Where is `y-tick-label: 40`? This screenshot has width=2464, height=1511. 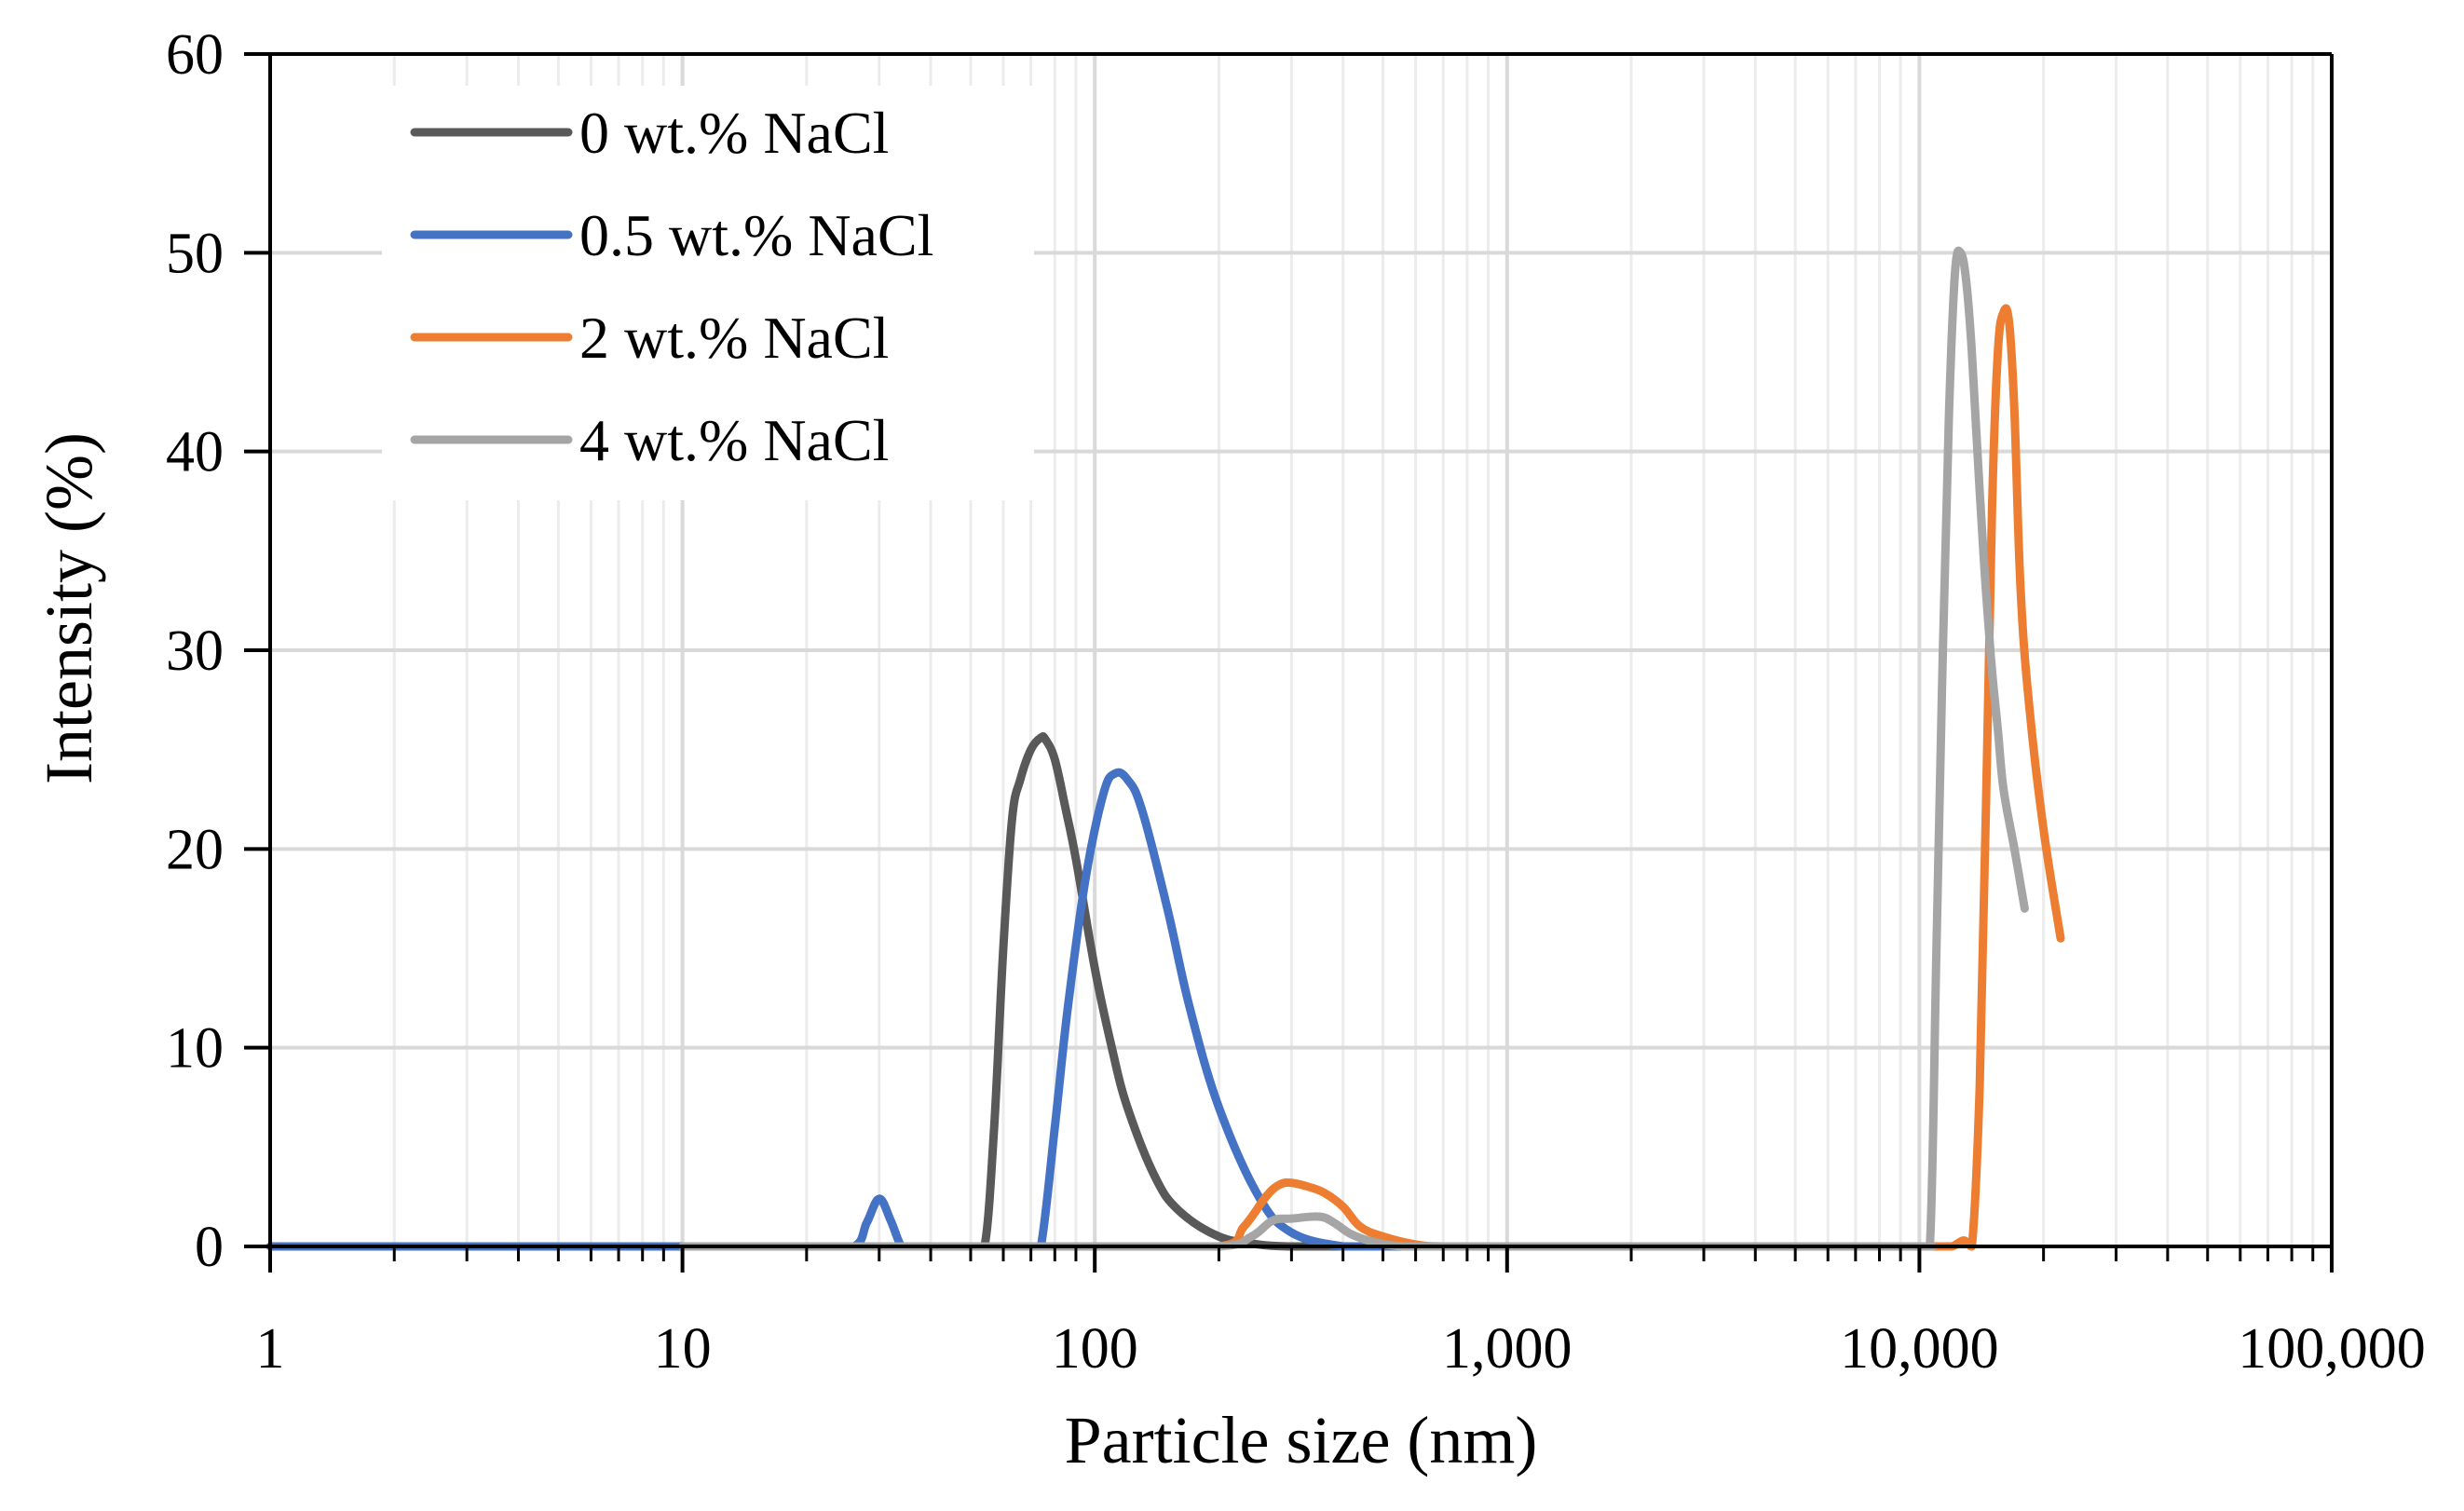
y-tick-label: 40 is located at coordinates (195, 452).